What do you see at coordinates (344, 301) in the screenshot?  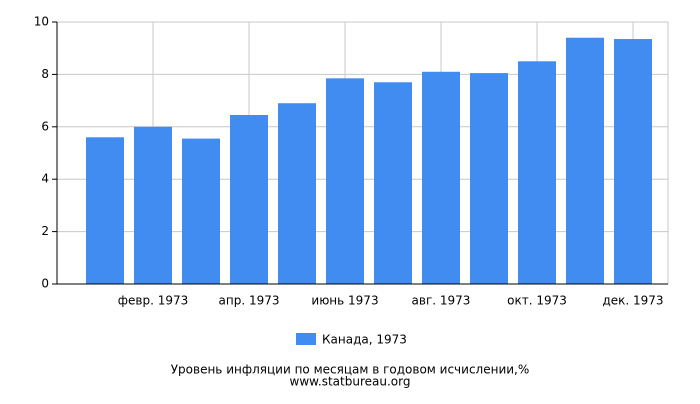 I see `x-tick-label: июнь 1973` at bounding box center [344, 301].